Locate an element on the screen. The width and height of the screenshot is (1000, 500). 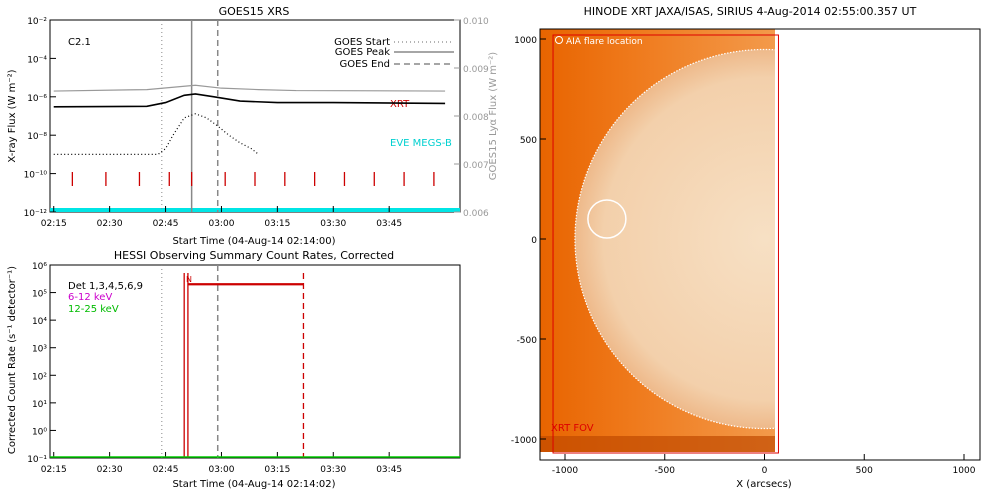
goes-y-tick-label: 10⁻¹² is located at coordinates (36, 214).